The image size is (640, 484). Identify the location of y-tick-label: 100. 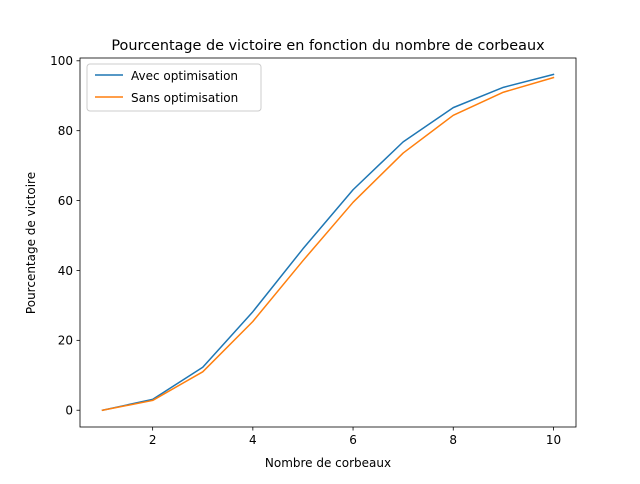
(61, 61).